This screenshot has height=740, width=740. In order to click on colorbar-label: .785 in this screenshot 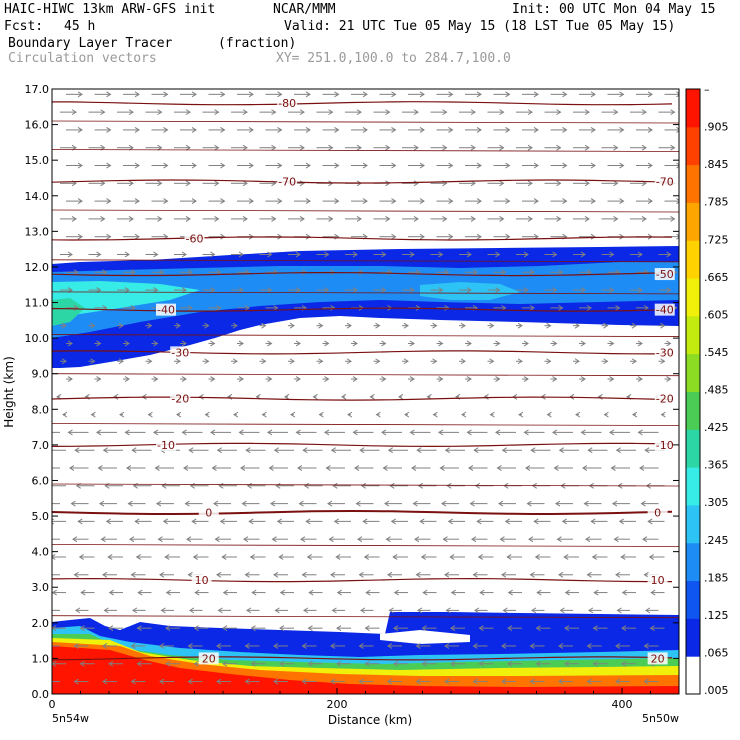, I will do `click(716, 202)`.